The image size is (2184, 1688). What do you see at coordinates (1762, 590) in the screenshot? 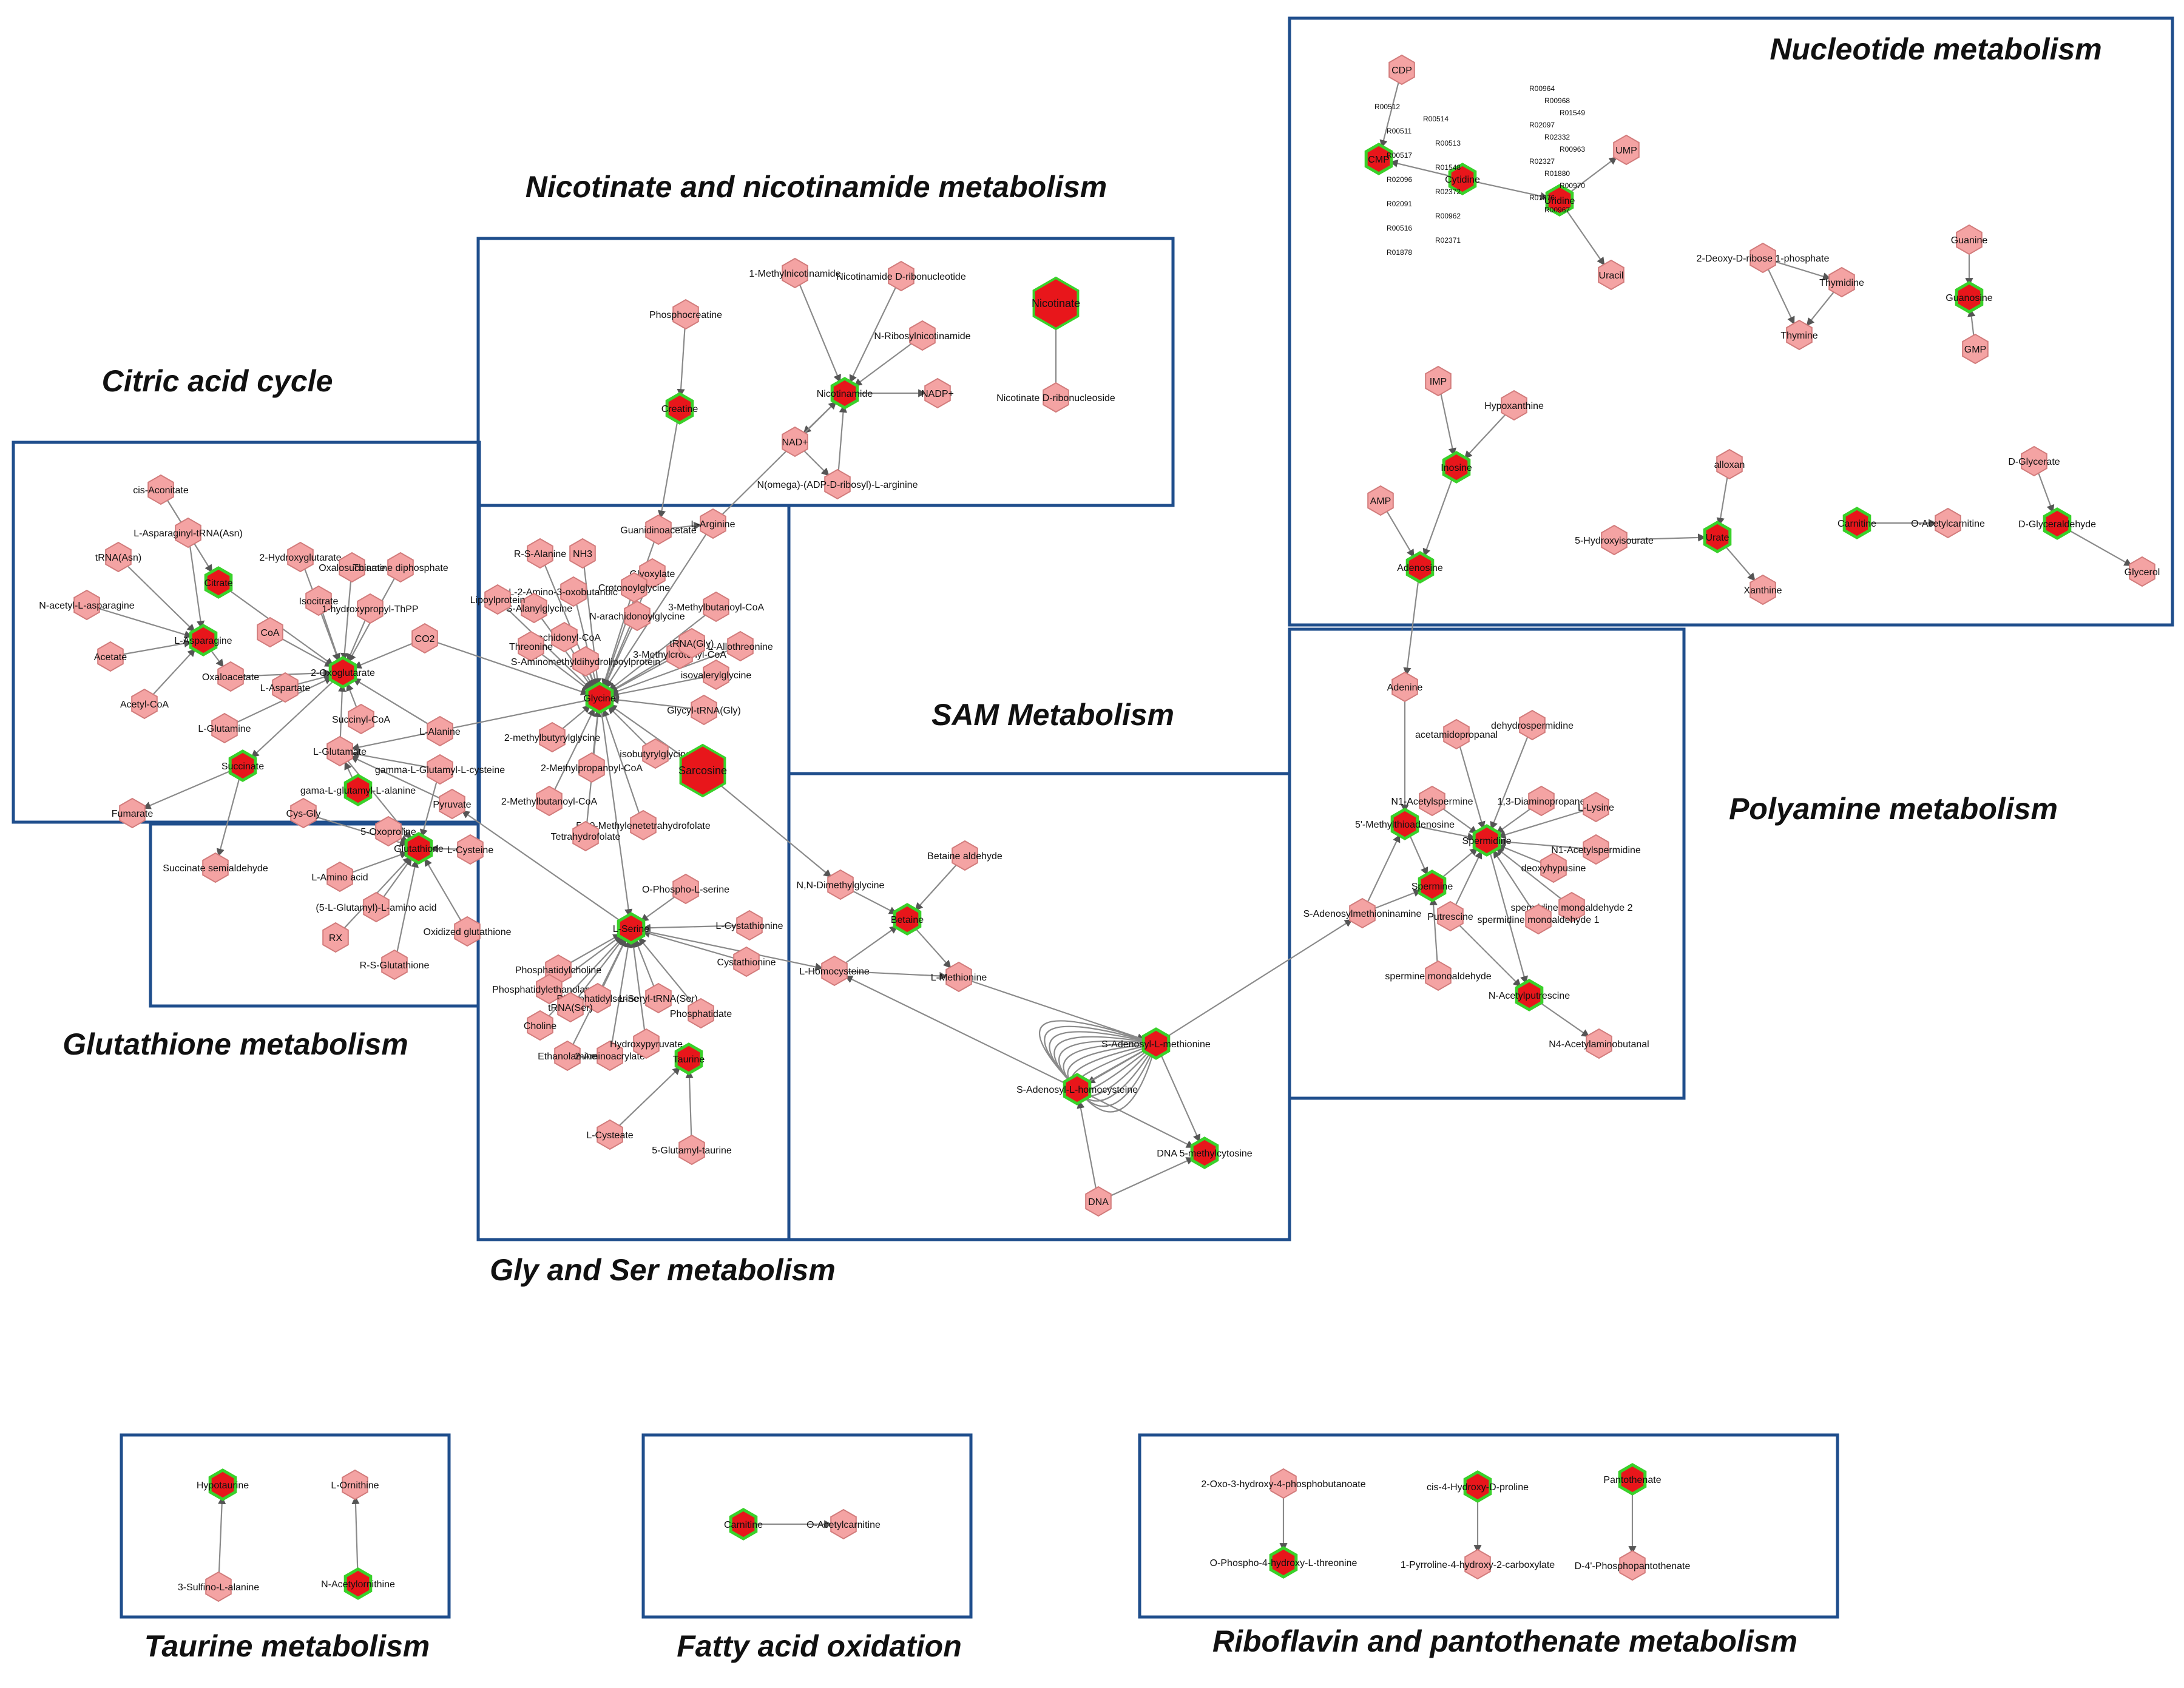
I see `node-xanthine: Xanthine` at bounding box center [1762, 590].